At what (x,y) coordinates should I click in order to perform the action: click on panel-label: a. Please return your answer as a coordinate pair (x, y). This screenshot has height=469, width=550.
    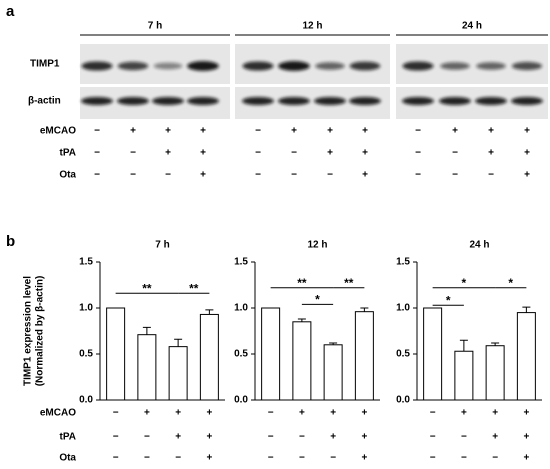
    Looking at the image, I should click on (10, 11).